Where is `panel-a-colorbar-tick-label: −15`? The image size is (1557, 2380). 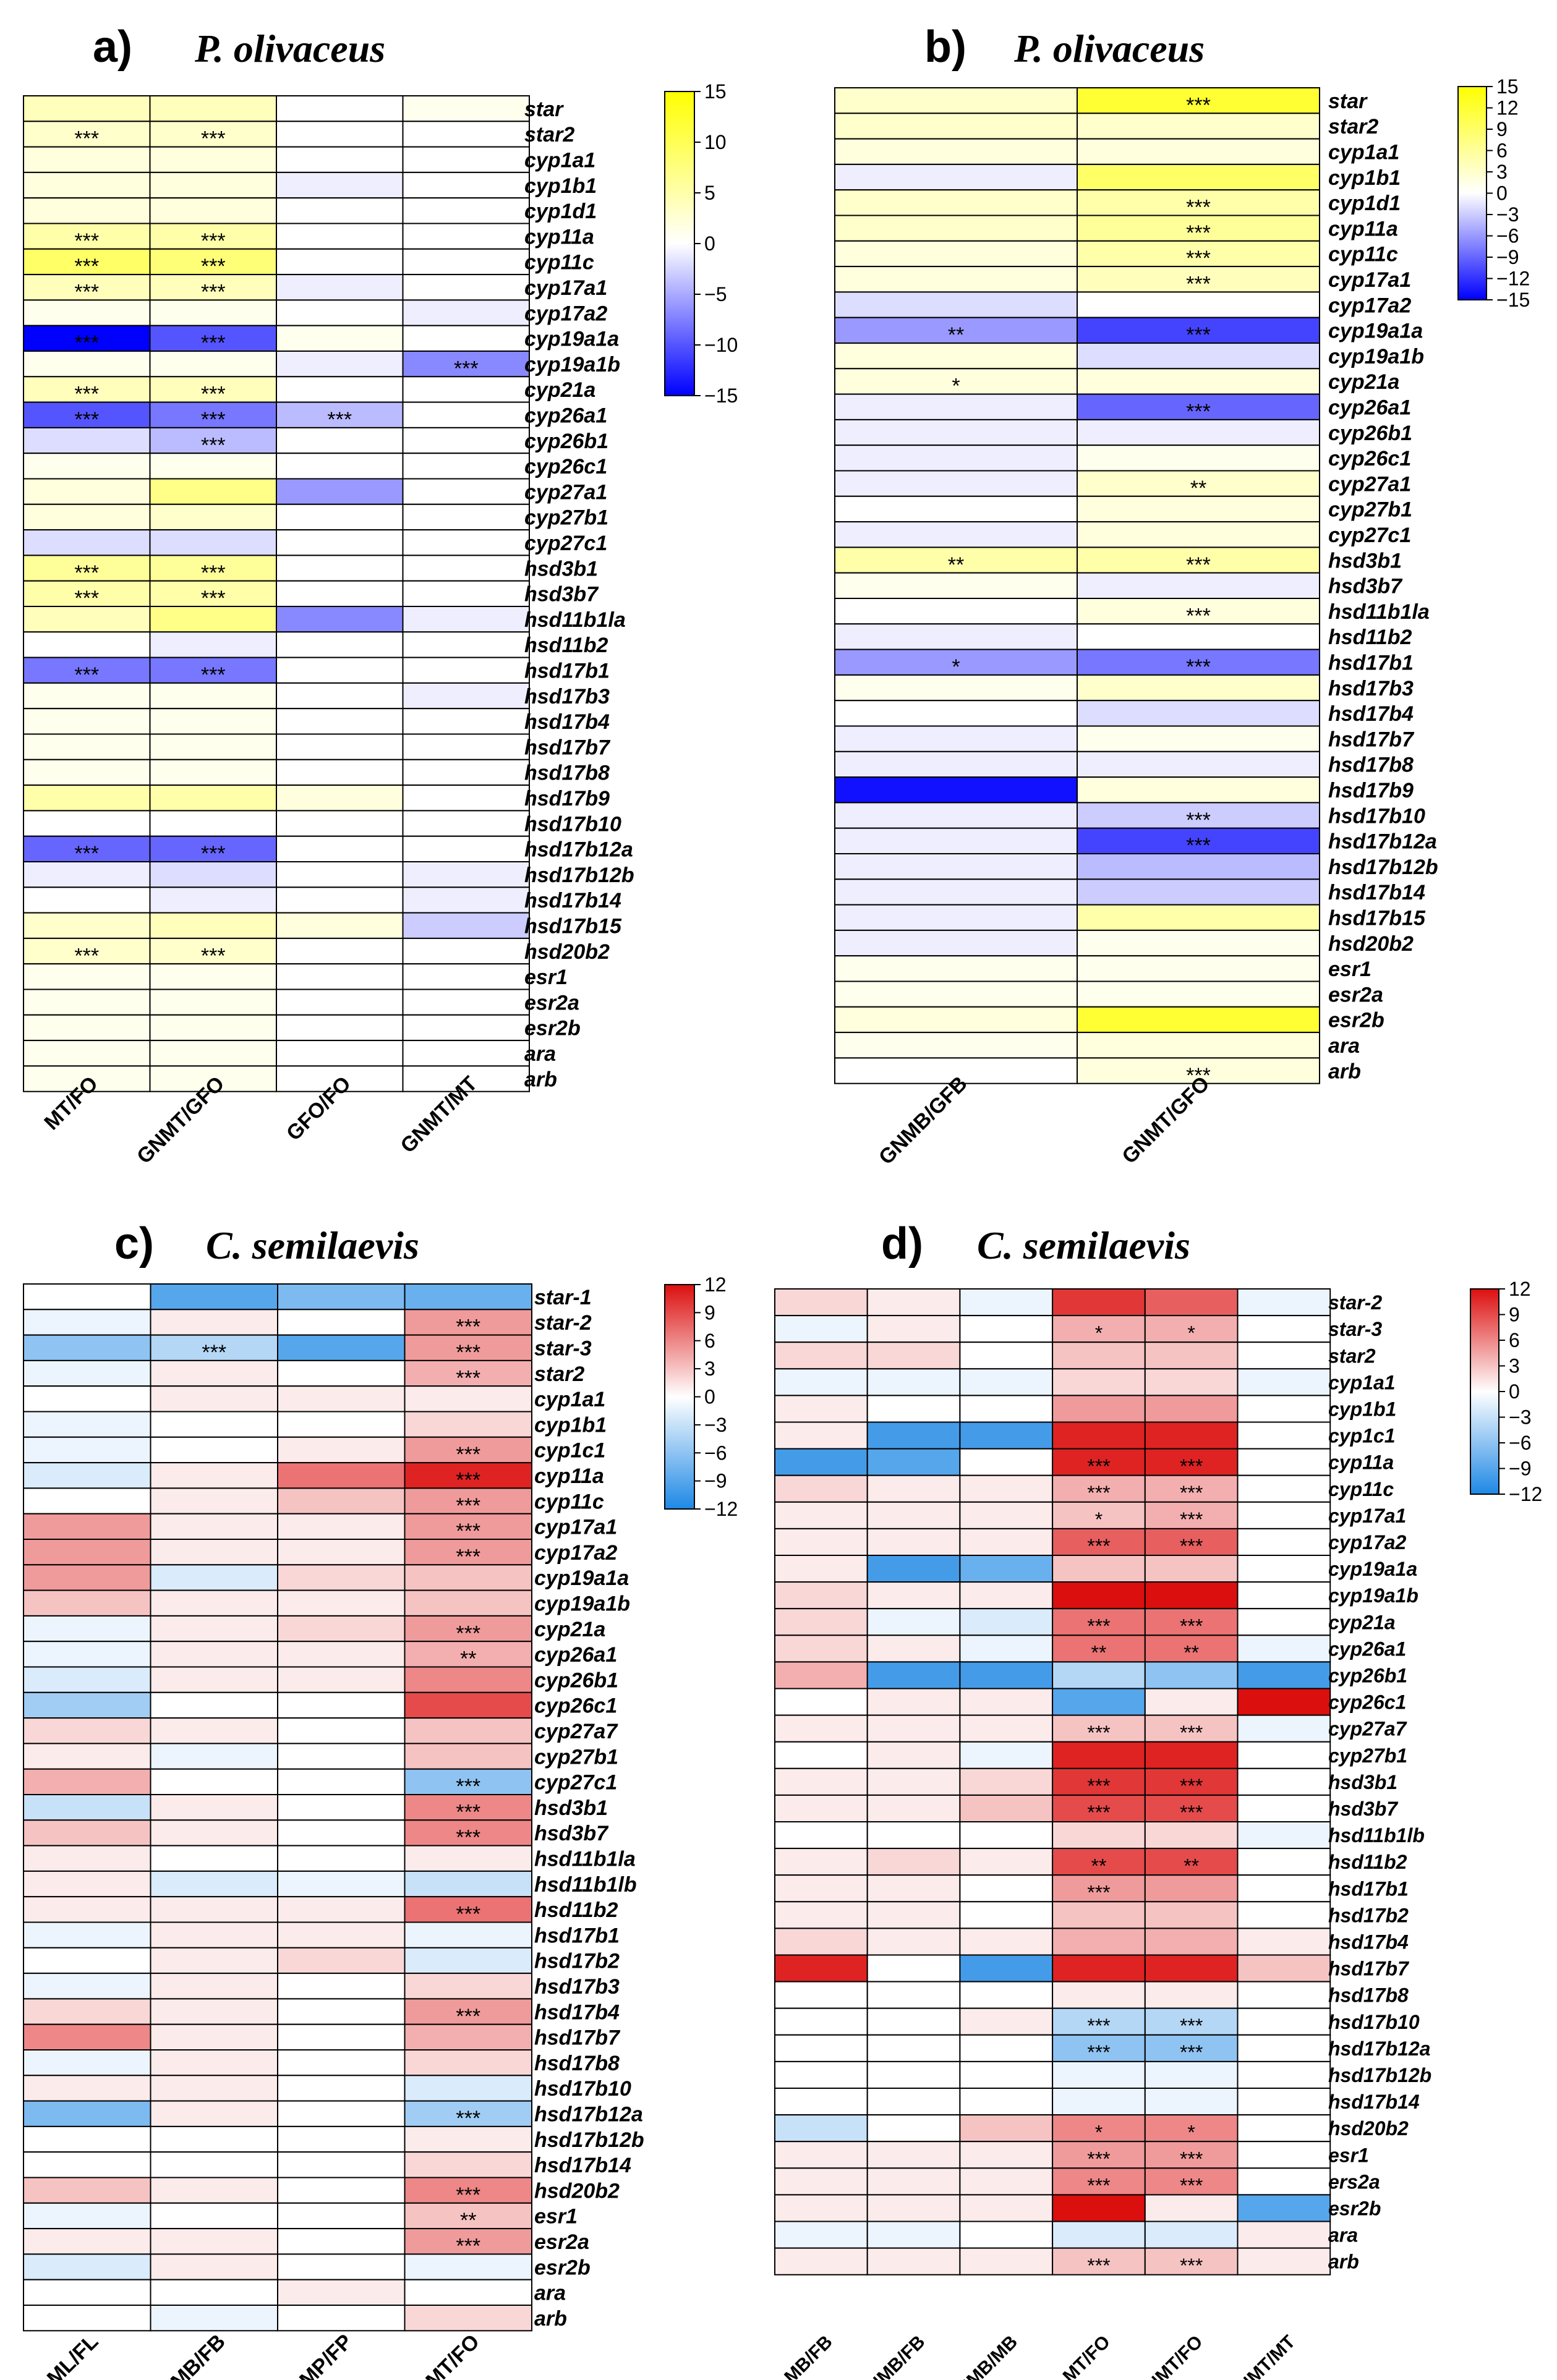 panel-a-colorbar-tick-label: −15 is located at coordinates (721, 396).